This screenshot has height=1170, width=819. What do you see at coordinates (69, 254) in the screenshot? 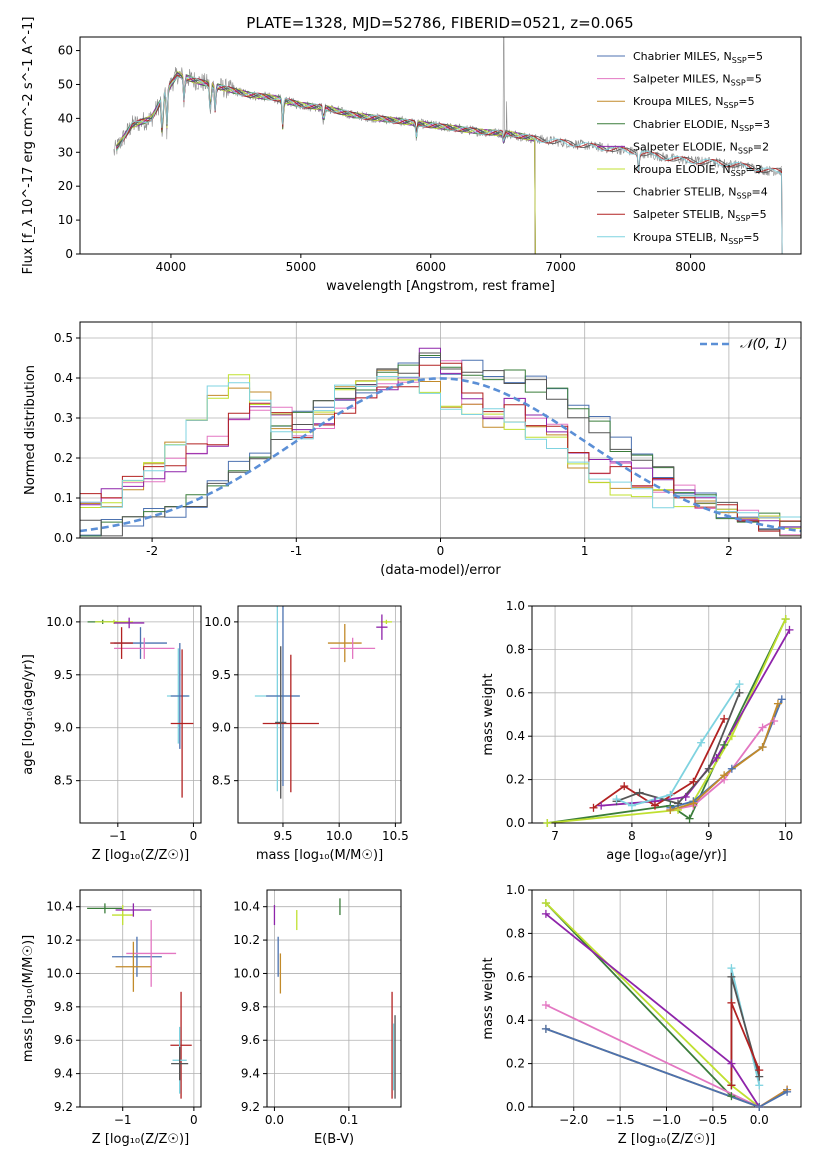
I see `y-tick-label: 0` at bounding box center [69, 254].